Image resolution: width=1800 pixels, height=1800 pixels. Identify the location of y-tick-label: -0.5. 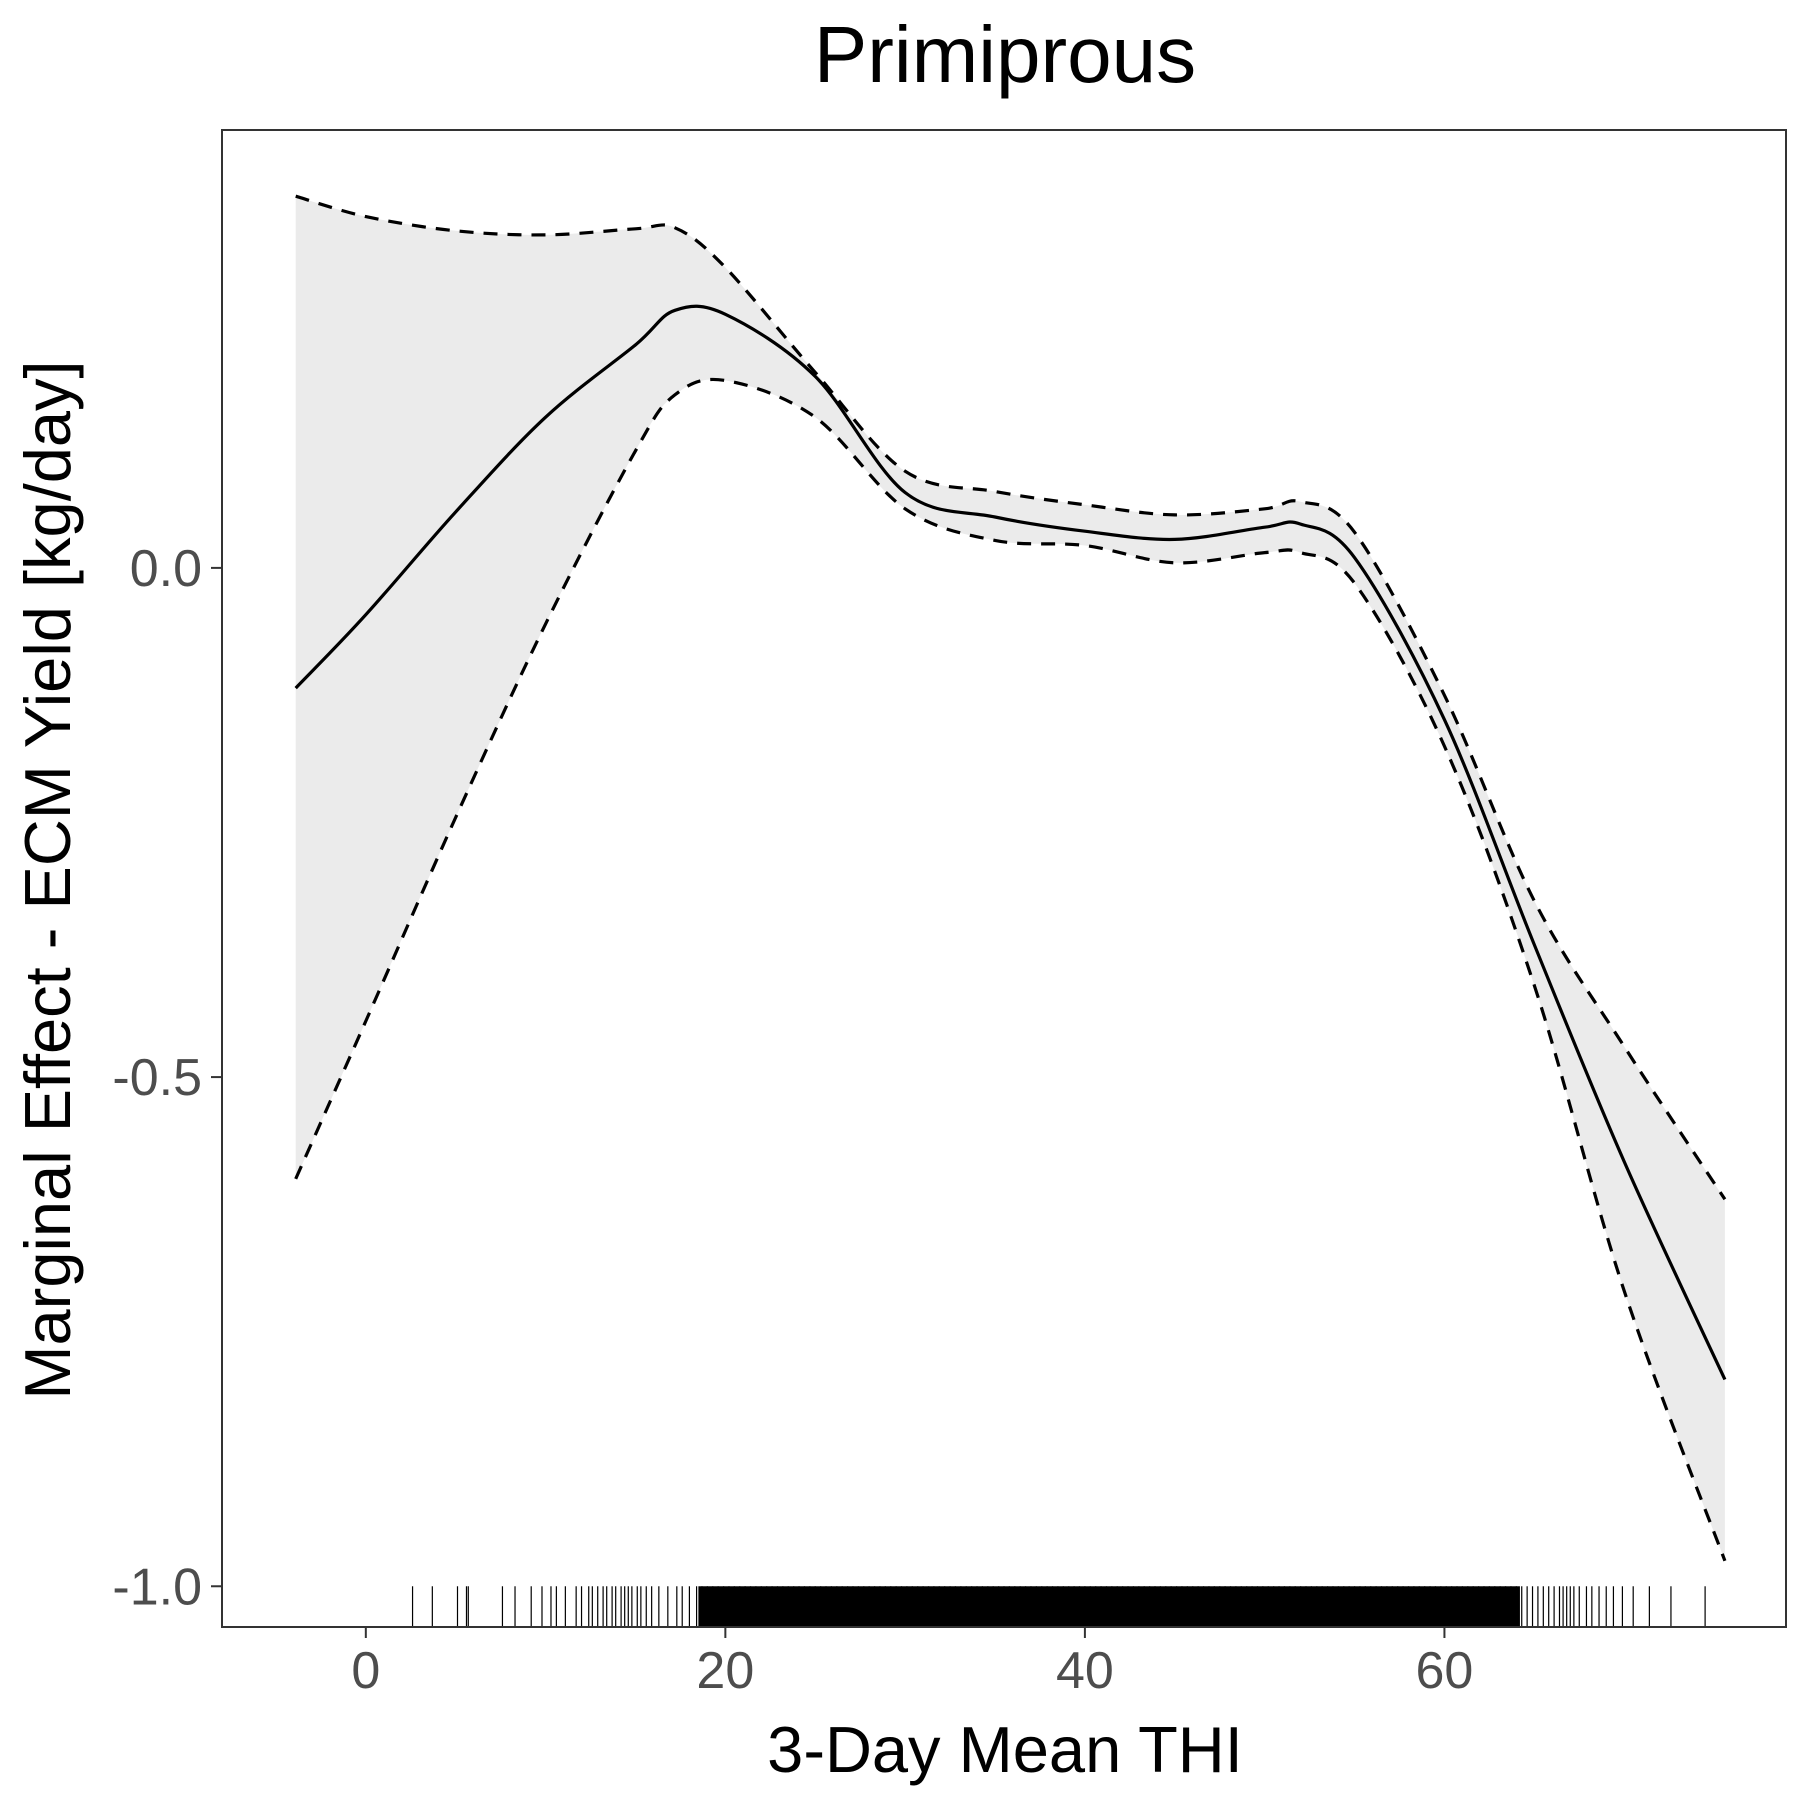
(157, 1078).